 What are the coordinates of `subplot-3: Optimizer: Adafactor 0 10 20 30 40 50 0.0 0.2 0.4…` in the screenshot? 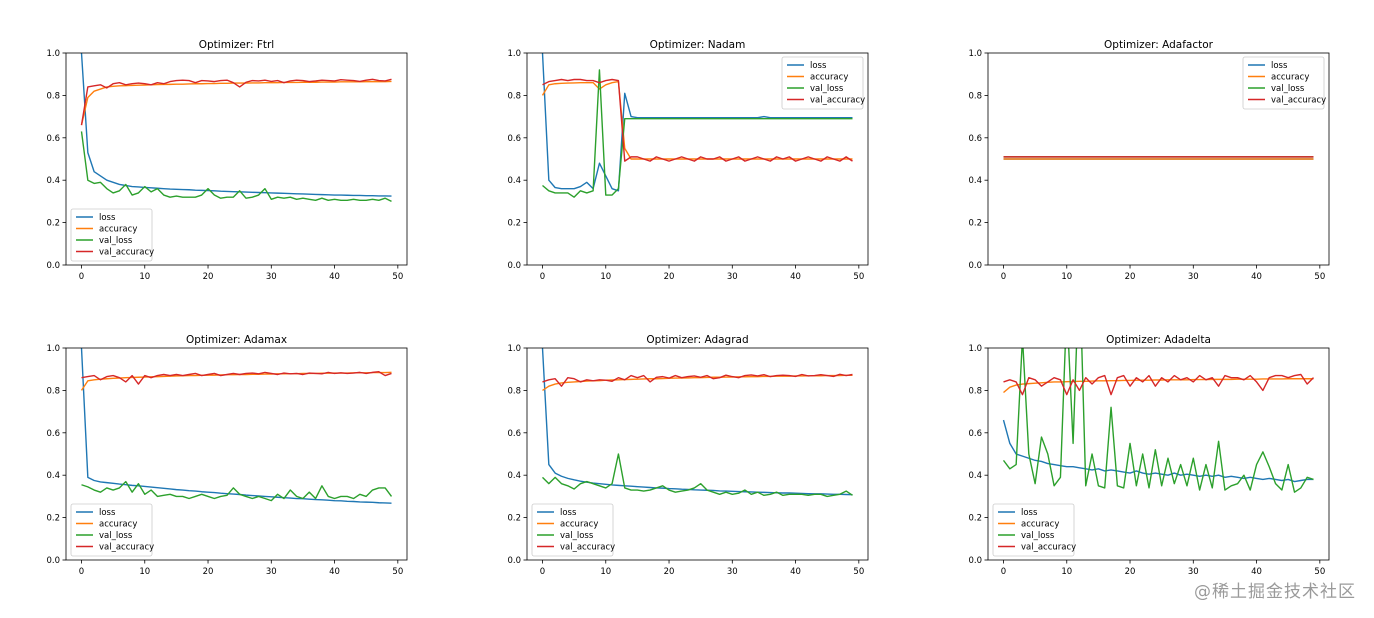 It's located at (1149, 160).